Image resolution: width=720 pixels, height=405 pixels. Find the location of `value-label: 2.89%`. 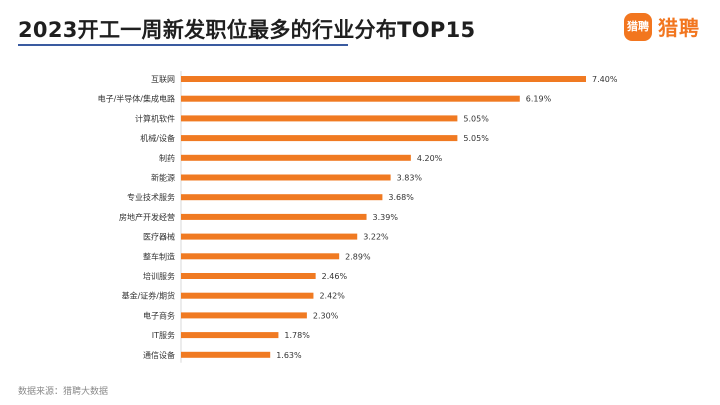

value-label: 2.89% is located at coordinates (358, 256).